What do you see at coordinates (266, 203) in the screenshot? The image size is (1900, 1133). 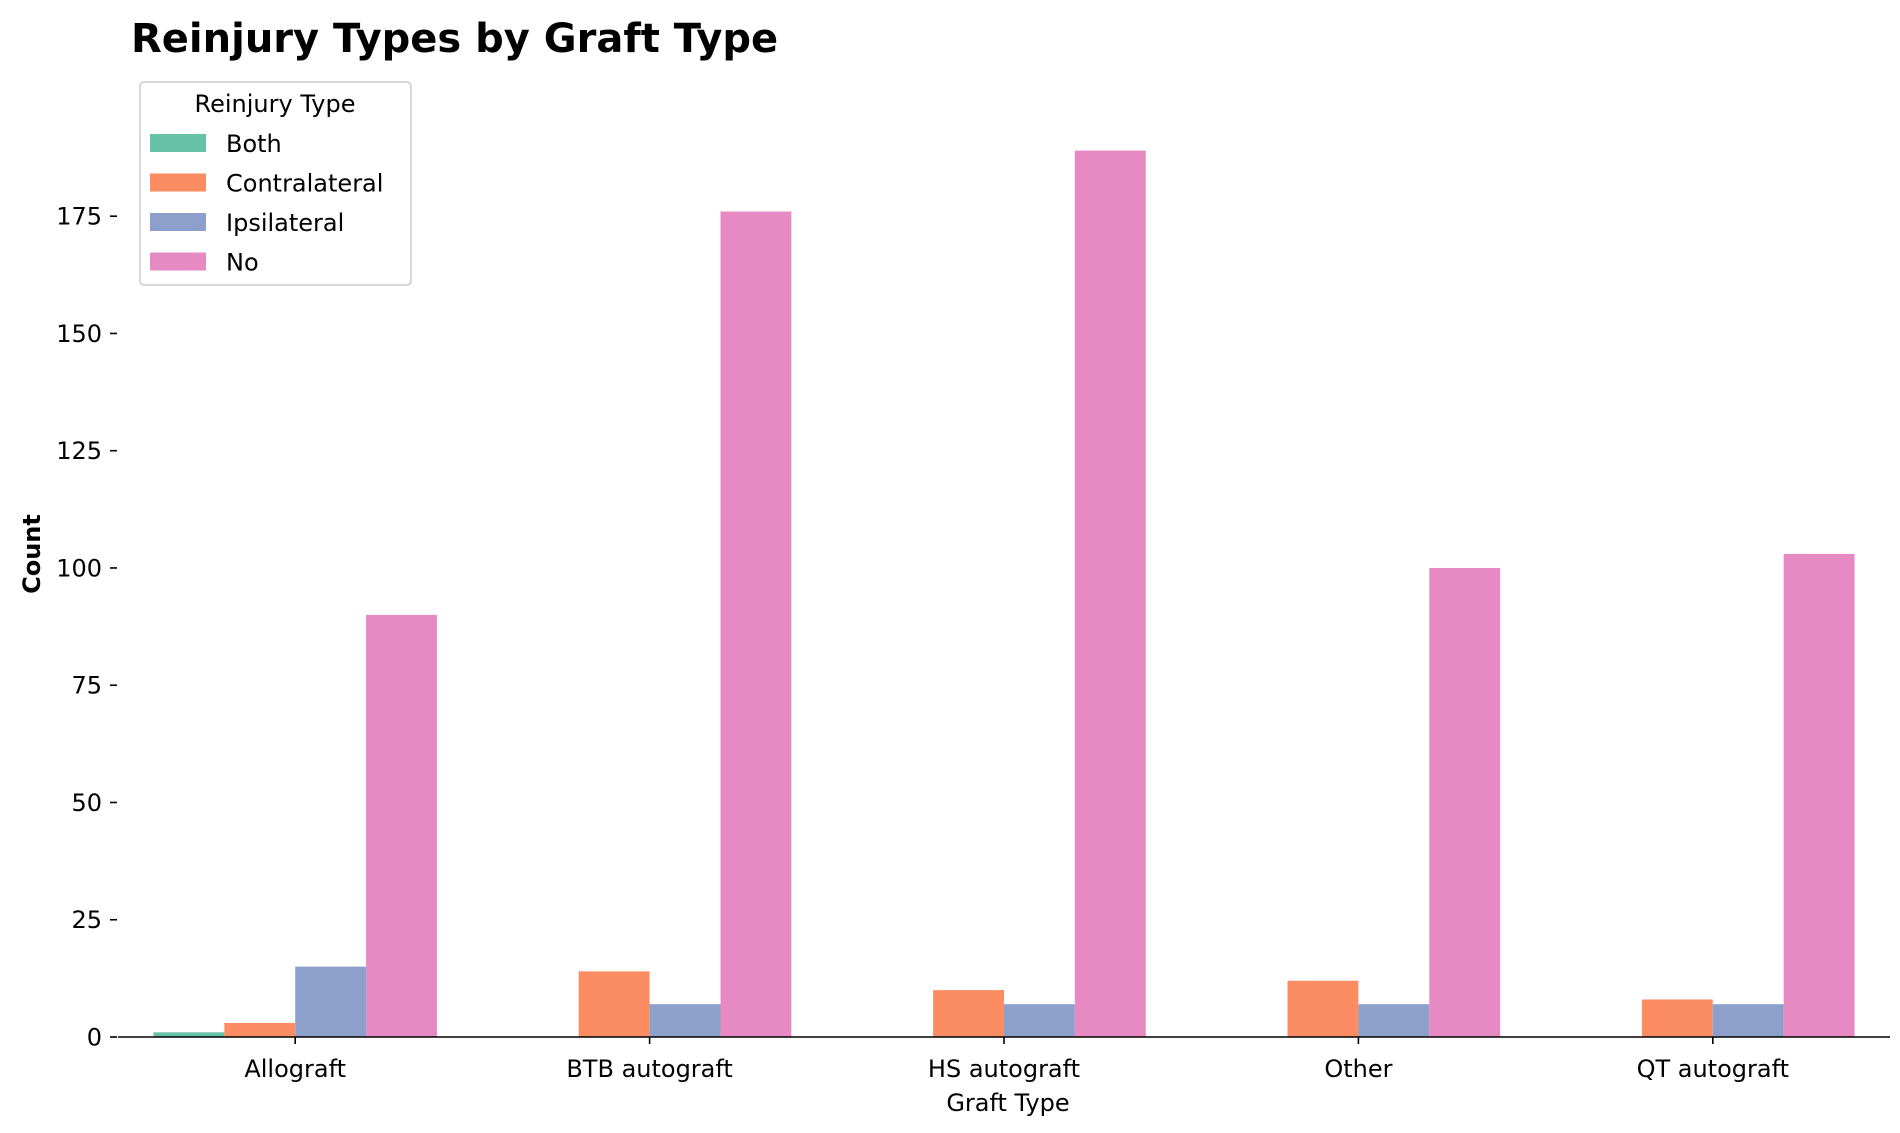 I see `legend-items: Both Contralateral Ipsilateral No` at bounding box center [266, 203].